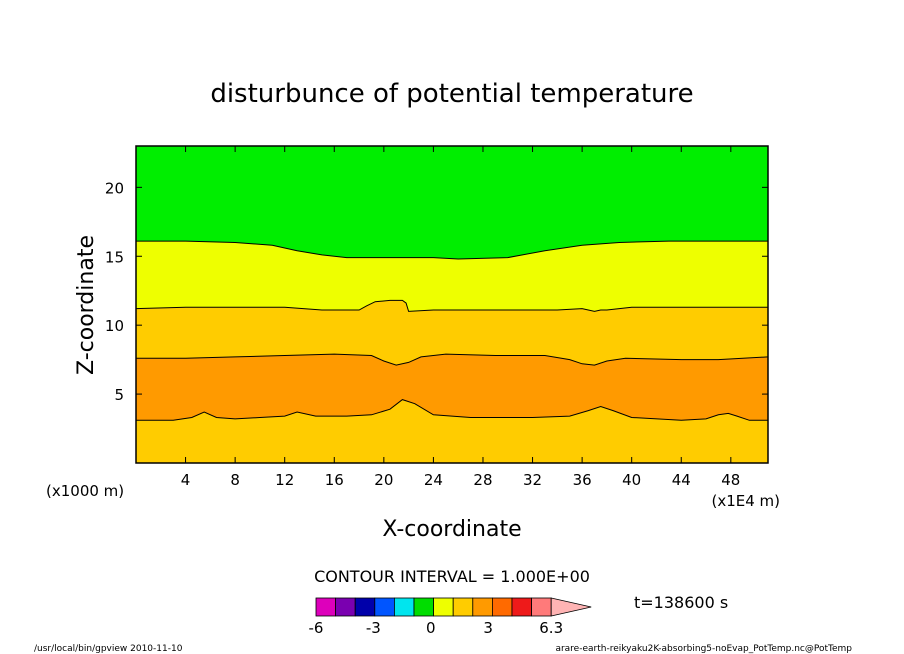  What do you see at coordinates (571, 607) in the screenshot?
I see `colorbar-arrow` at bounding box center [571, 607].